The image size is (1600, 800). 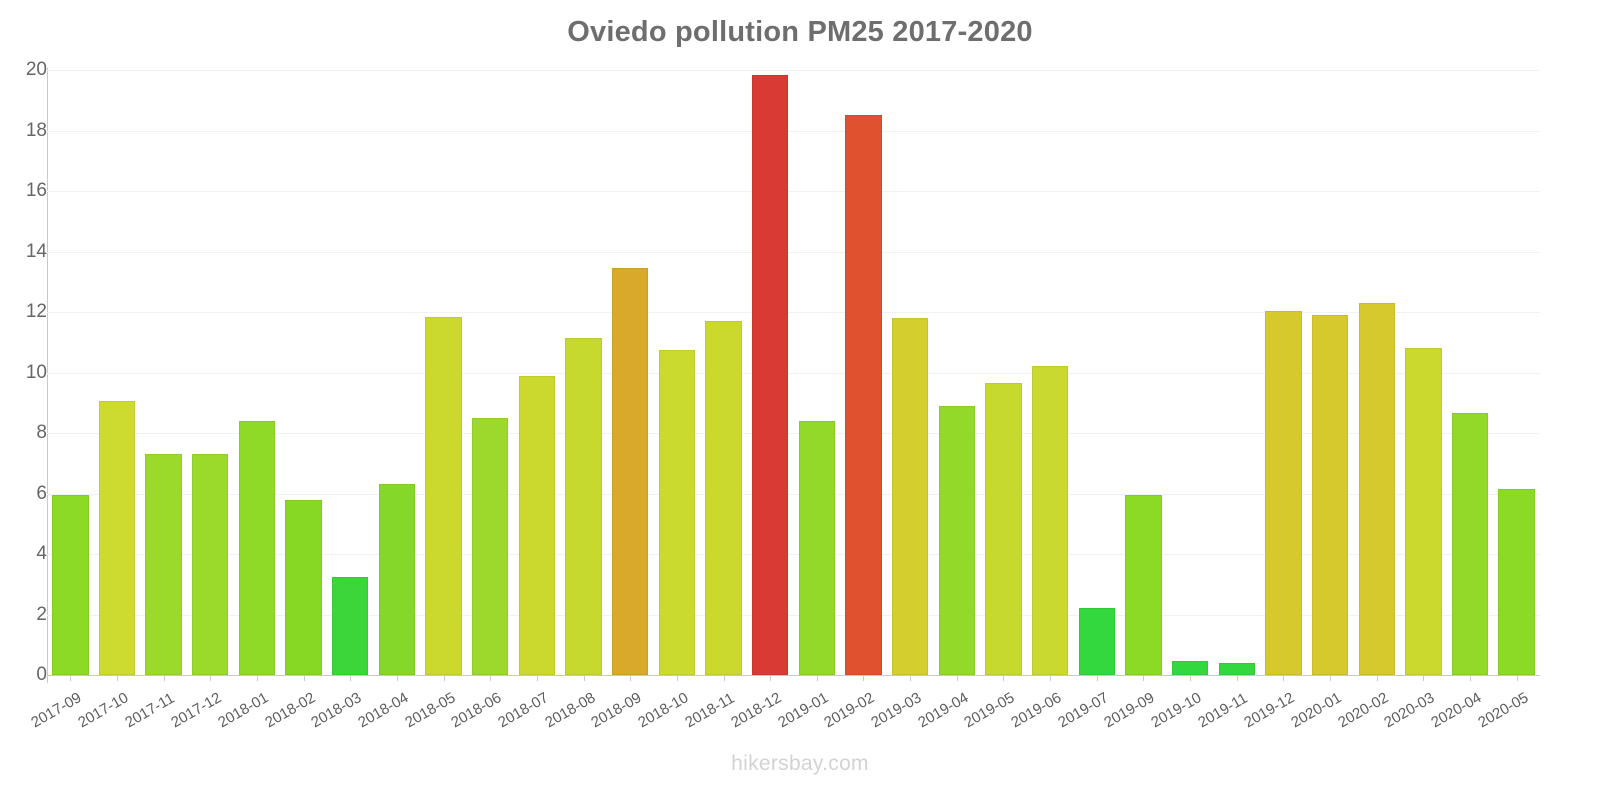 What do you see at coordinates (800, 763) in the screenshot?
I see `watermark: hikersbay.com` at bounding box center [800, 763].